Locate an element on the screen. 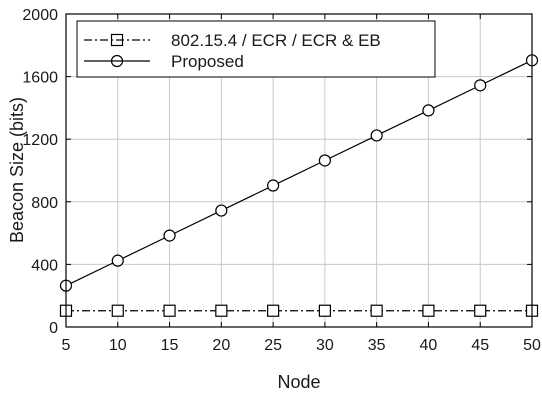  y-tick-label: 1200 is located at coordinates (40, 140).